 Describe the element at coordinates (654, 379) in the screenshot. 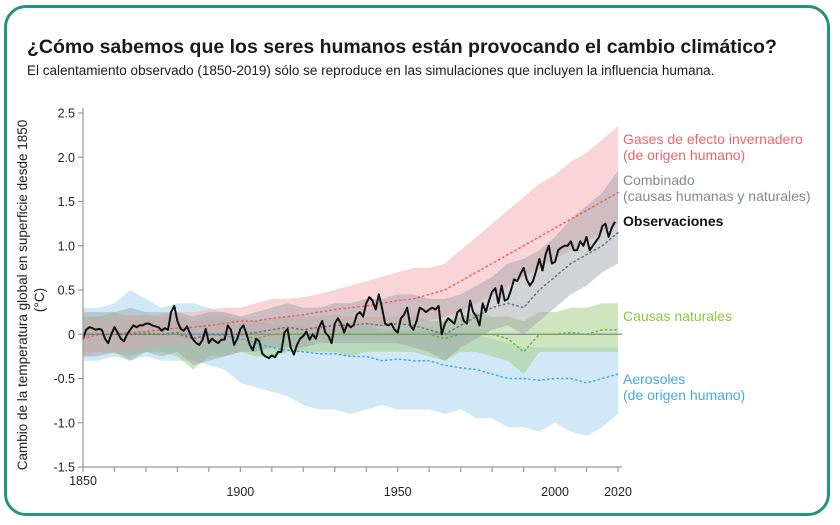

I see `legend-aerosols-label: Aerosoles` at that location.